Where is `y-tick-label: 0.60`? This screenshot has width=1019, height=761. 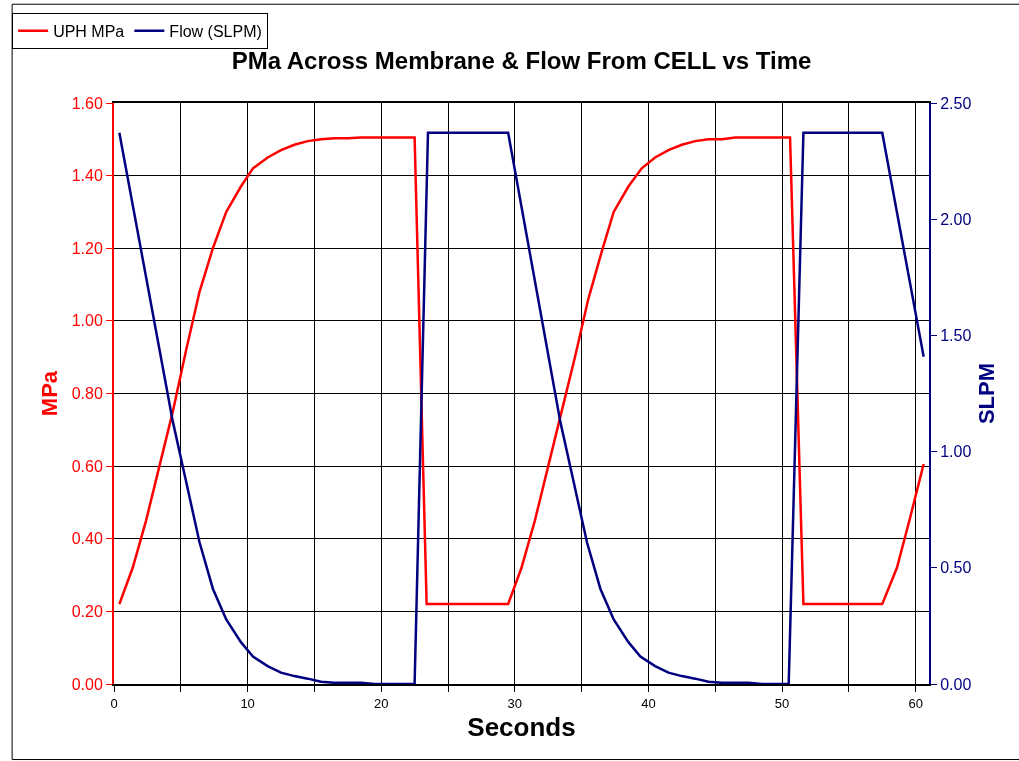
y-tick-label: 0.60 is located at coordinates (87, 466).